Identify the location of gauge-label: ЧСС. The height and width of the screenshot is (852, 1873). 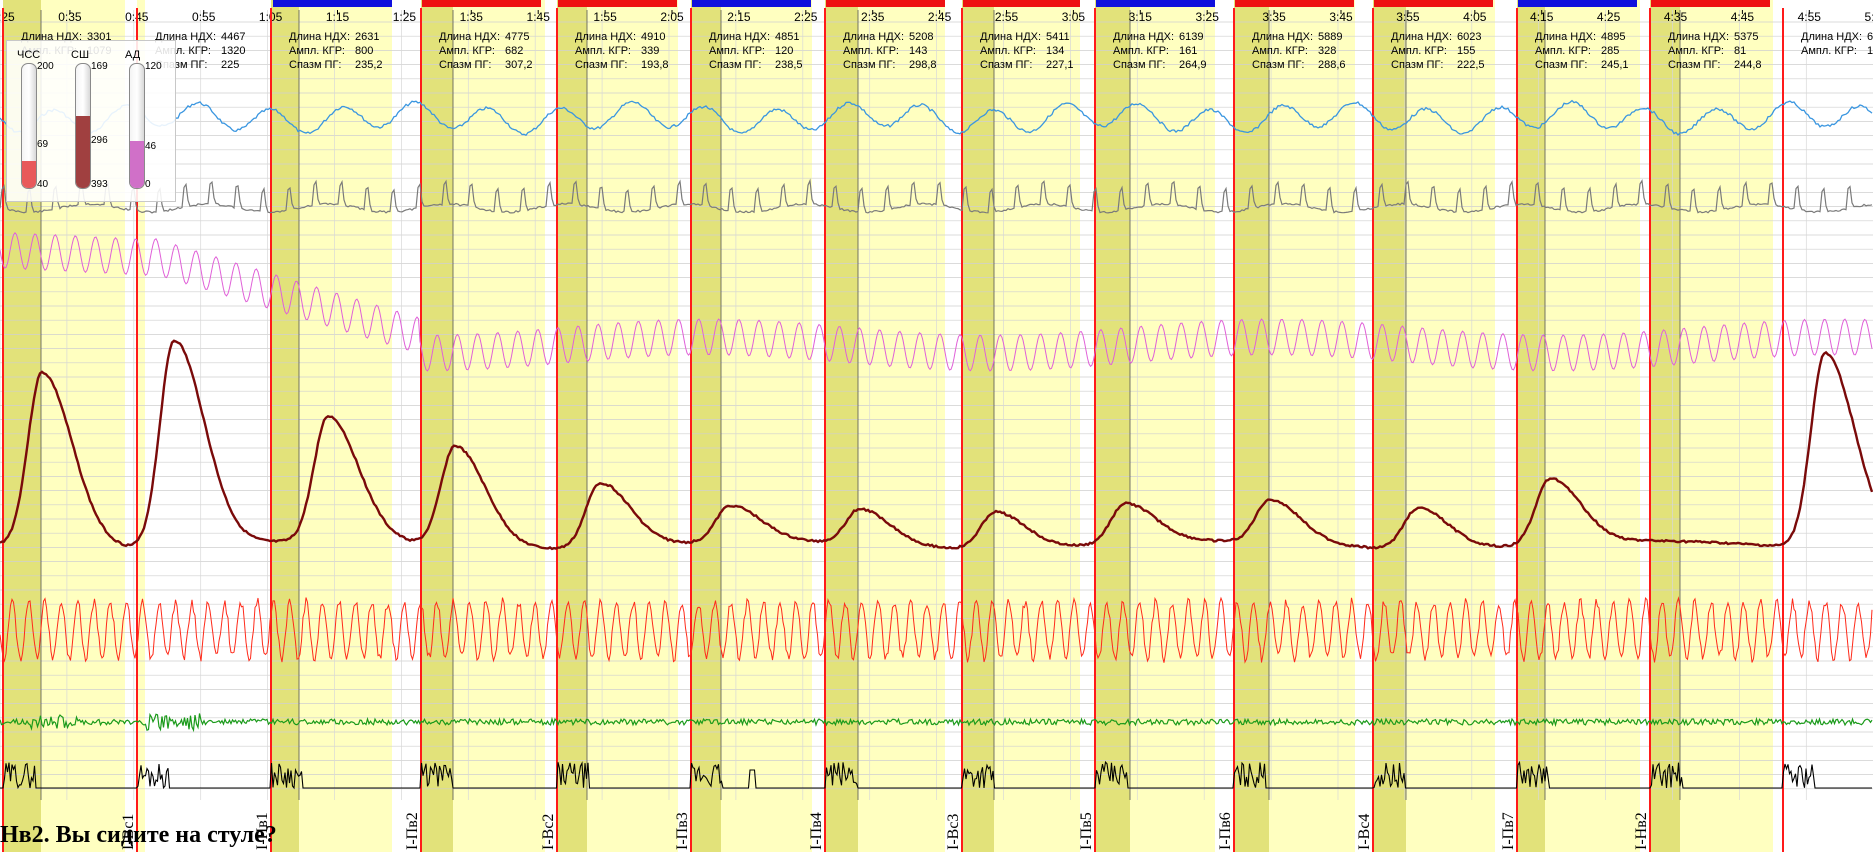
(29, 55).